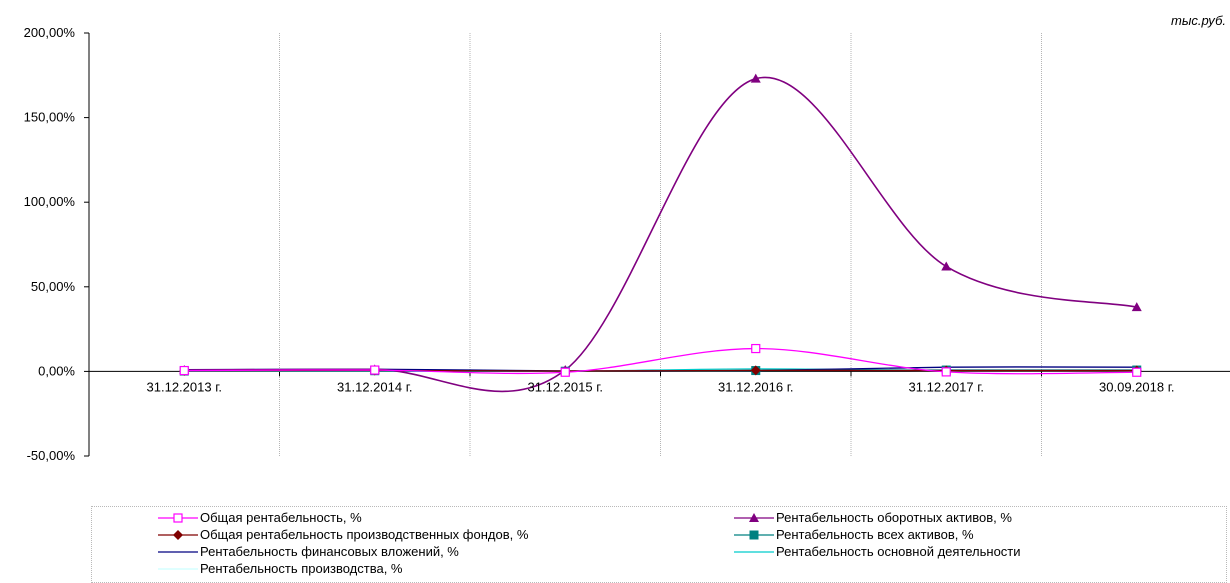 The height and width of the screenshot is (583, 1230). I want to click on legend-label: Рентабельность всех активов, %, so click(875, 534).